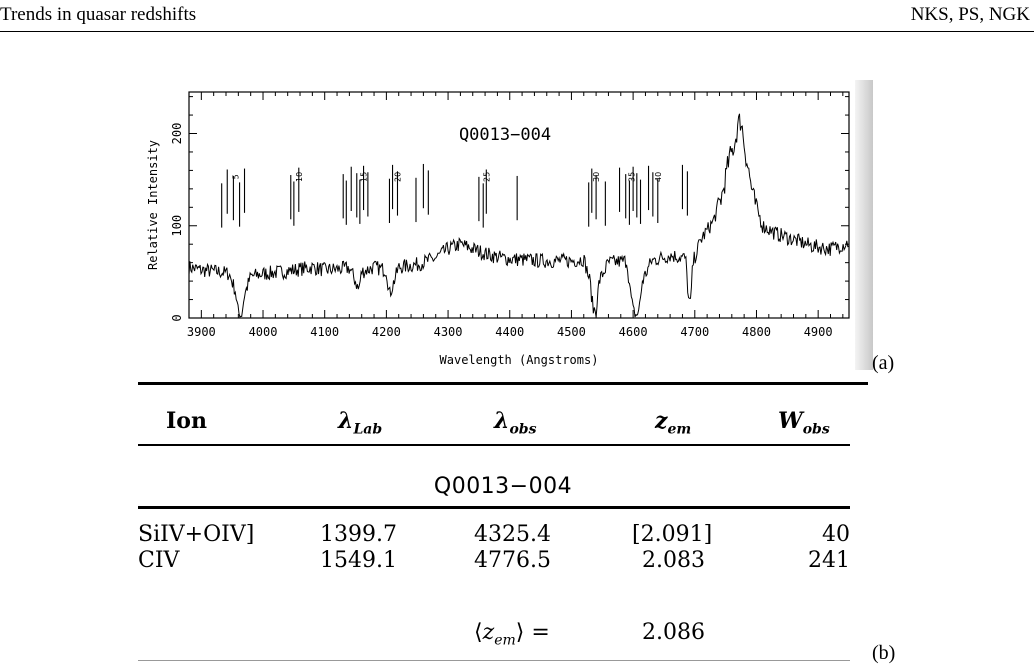 This screenshot has width=1034, height=670. What do you see at coordinates (673, 423) in the screenshot?
I see `col-zem: zem` at bounding box center [673, 423].